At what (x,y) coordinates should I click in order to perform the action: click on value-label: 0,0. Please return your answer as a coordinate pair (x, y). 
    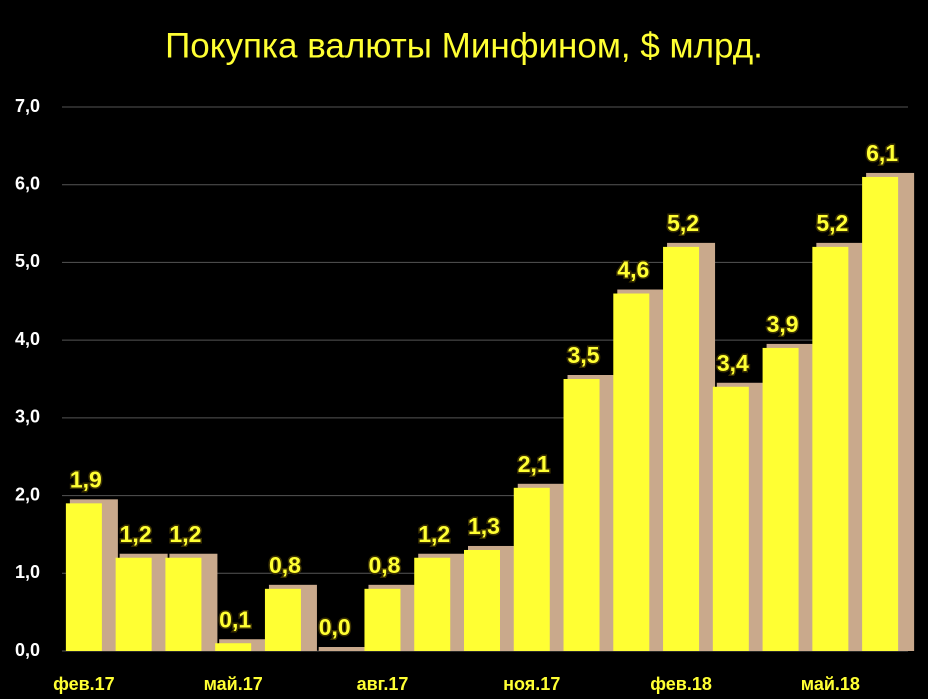
    Looking at the image, I should click on (335, 627).